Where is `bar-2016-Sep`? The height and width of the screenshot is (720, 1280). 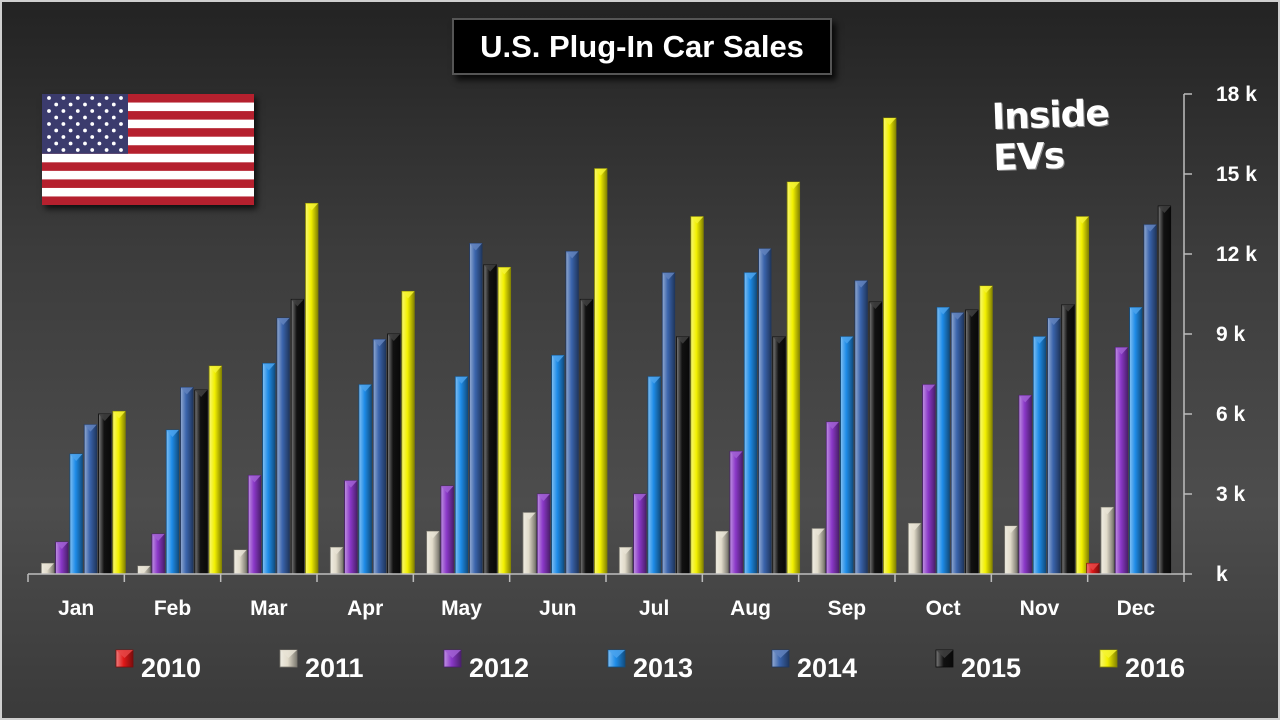
bar-2016-Sep is located at coordinates (890, 346).